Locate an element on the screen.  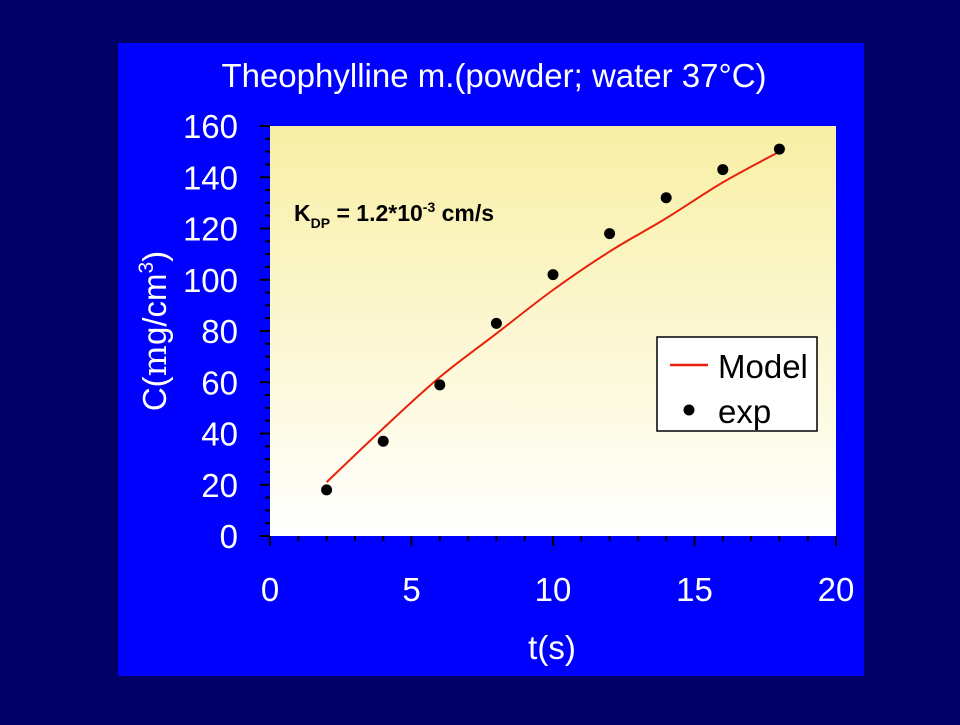
kdp-mid: = 1.2*10 is located at coordinates (376, 213).